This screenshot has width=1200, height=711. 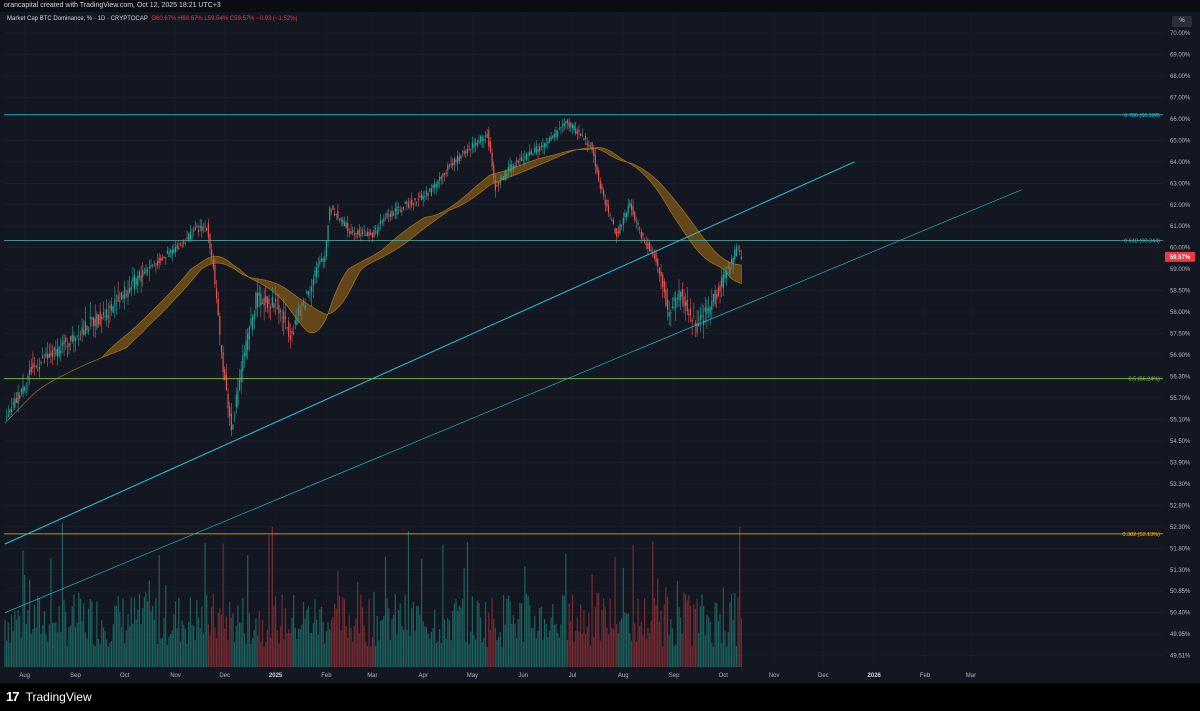 What do you see at coordinates (1180, 77) in the screenshot?
I see `y-tick-label: 68.00%` at bounding box center [1180, 77].